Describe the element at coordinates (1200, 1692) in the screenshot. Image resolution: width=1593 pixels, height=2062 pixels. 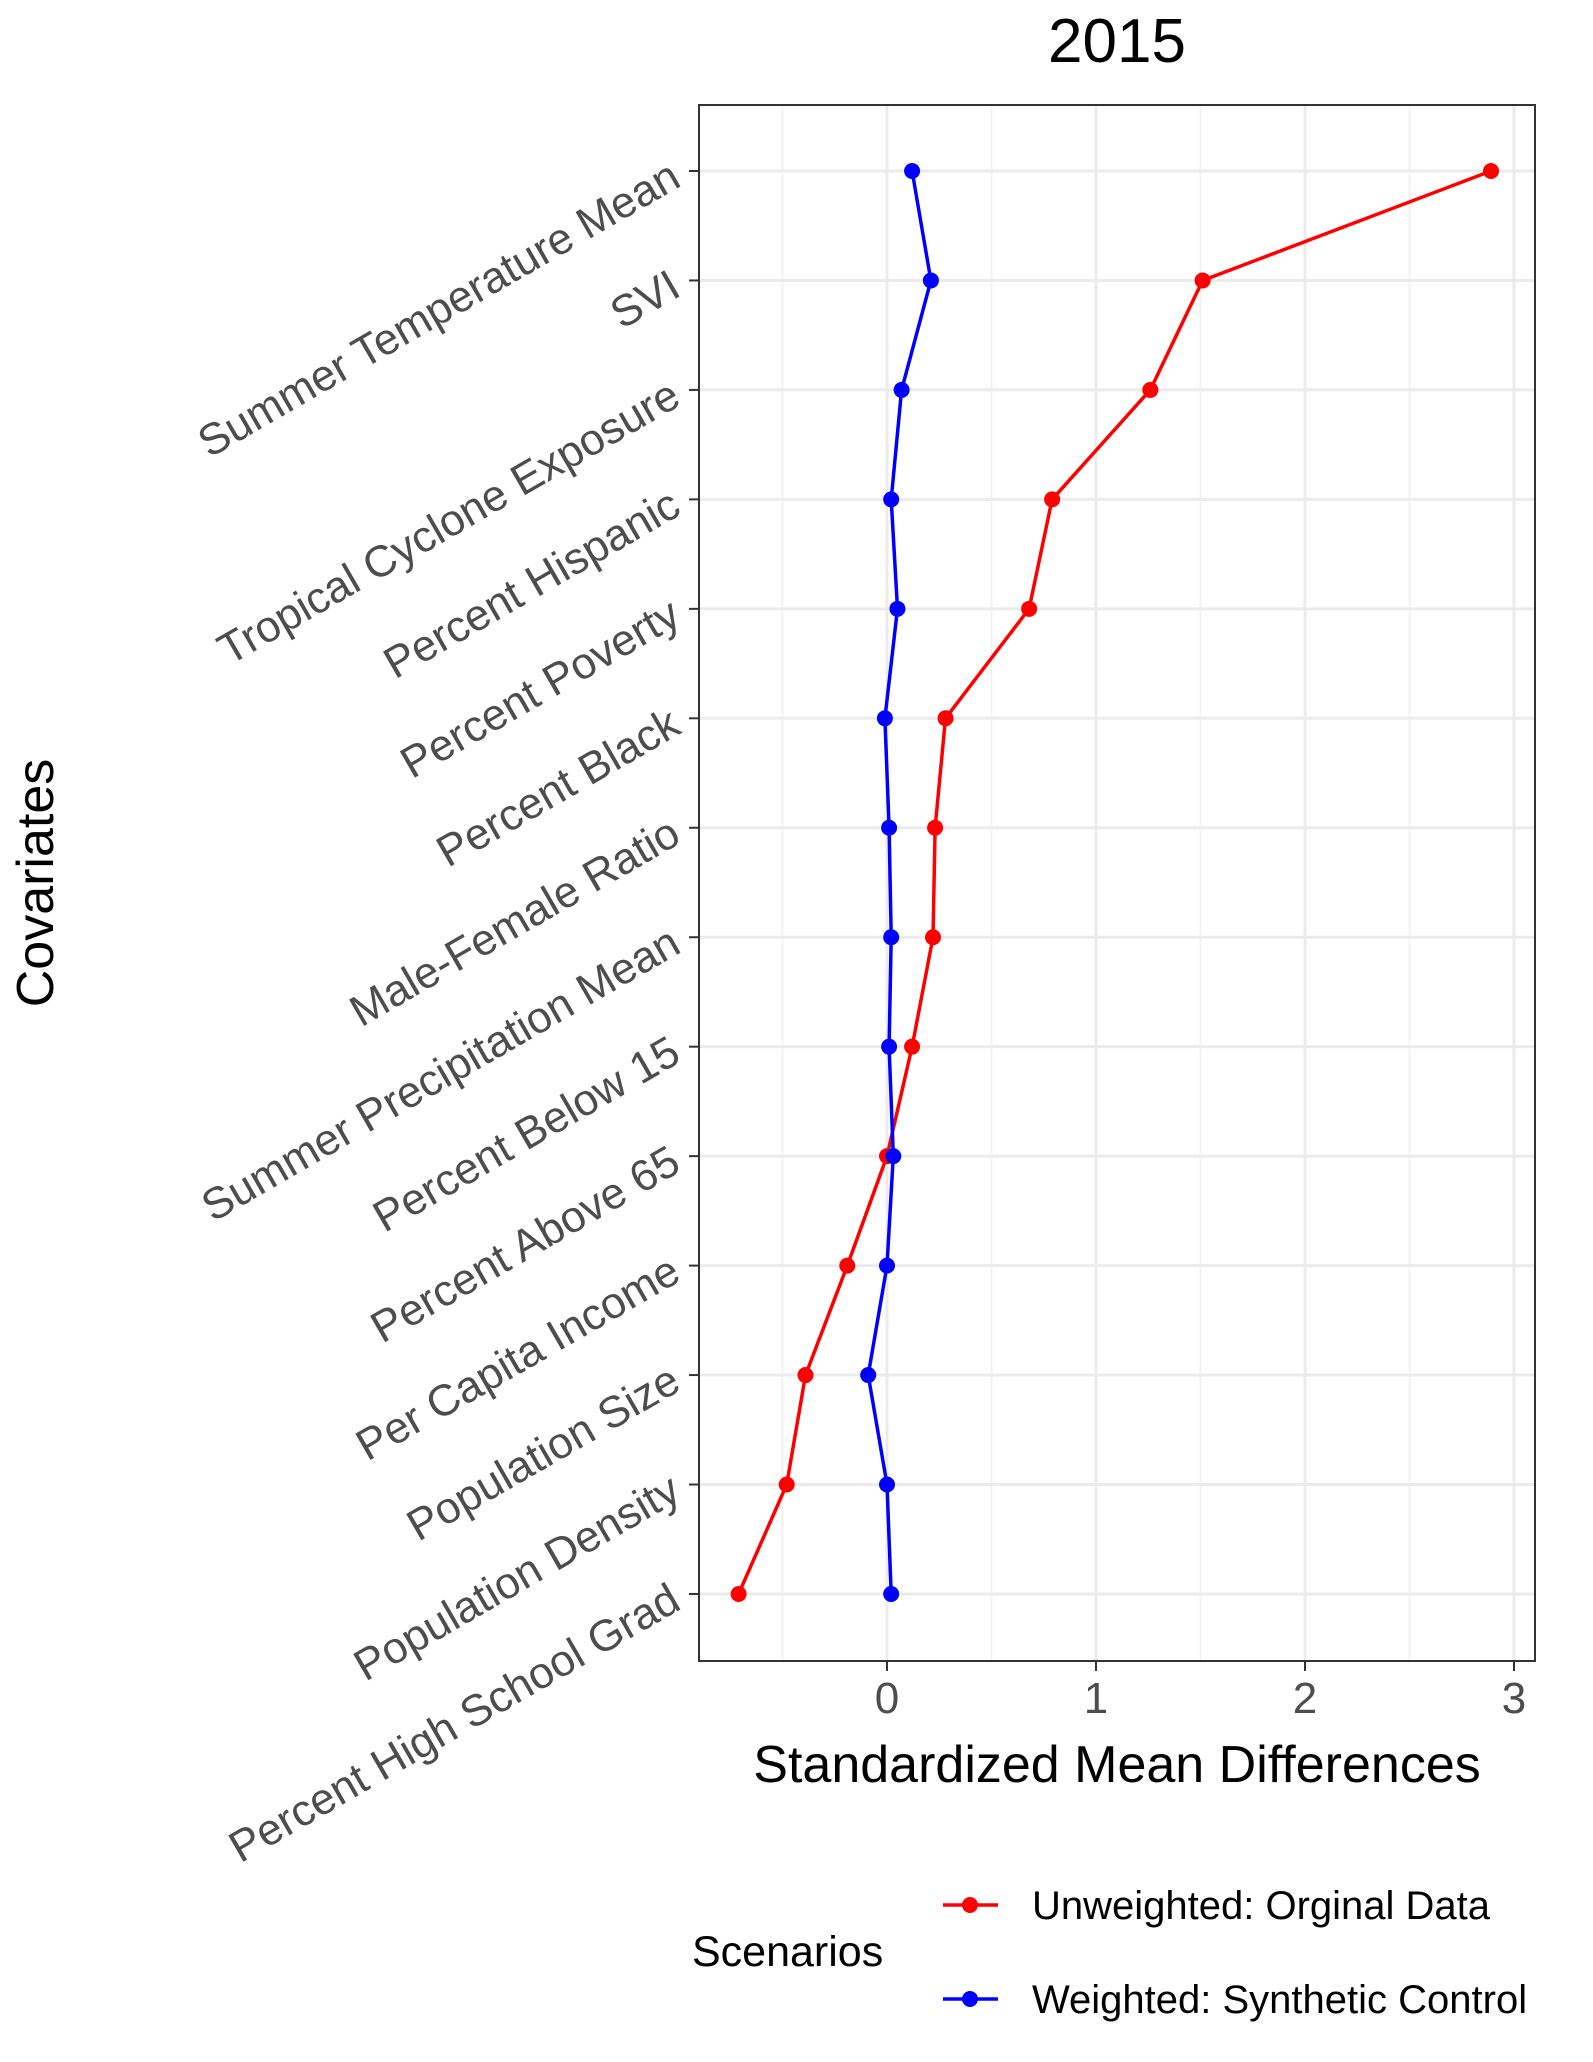
I see `x-axis: 0 1 2 3` at that location.